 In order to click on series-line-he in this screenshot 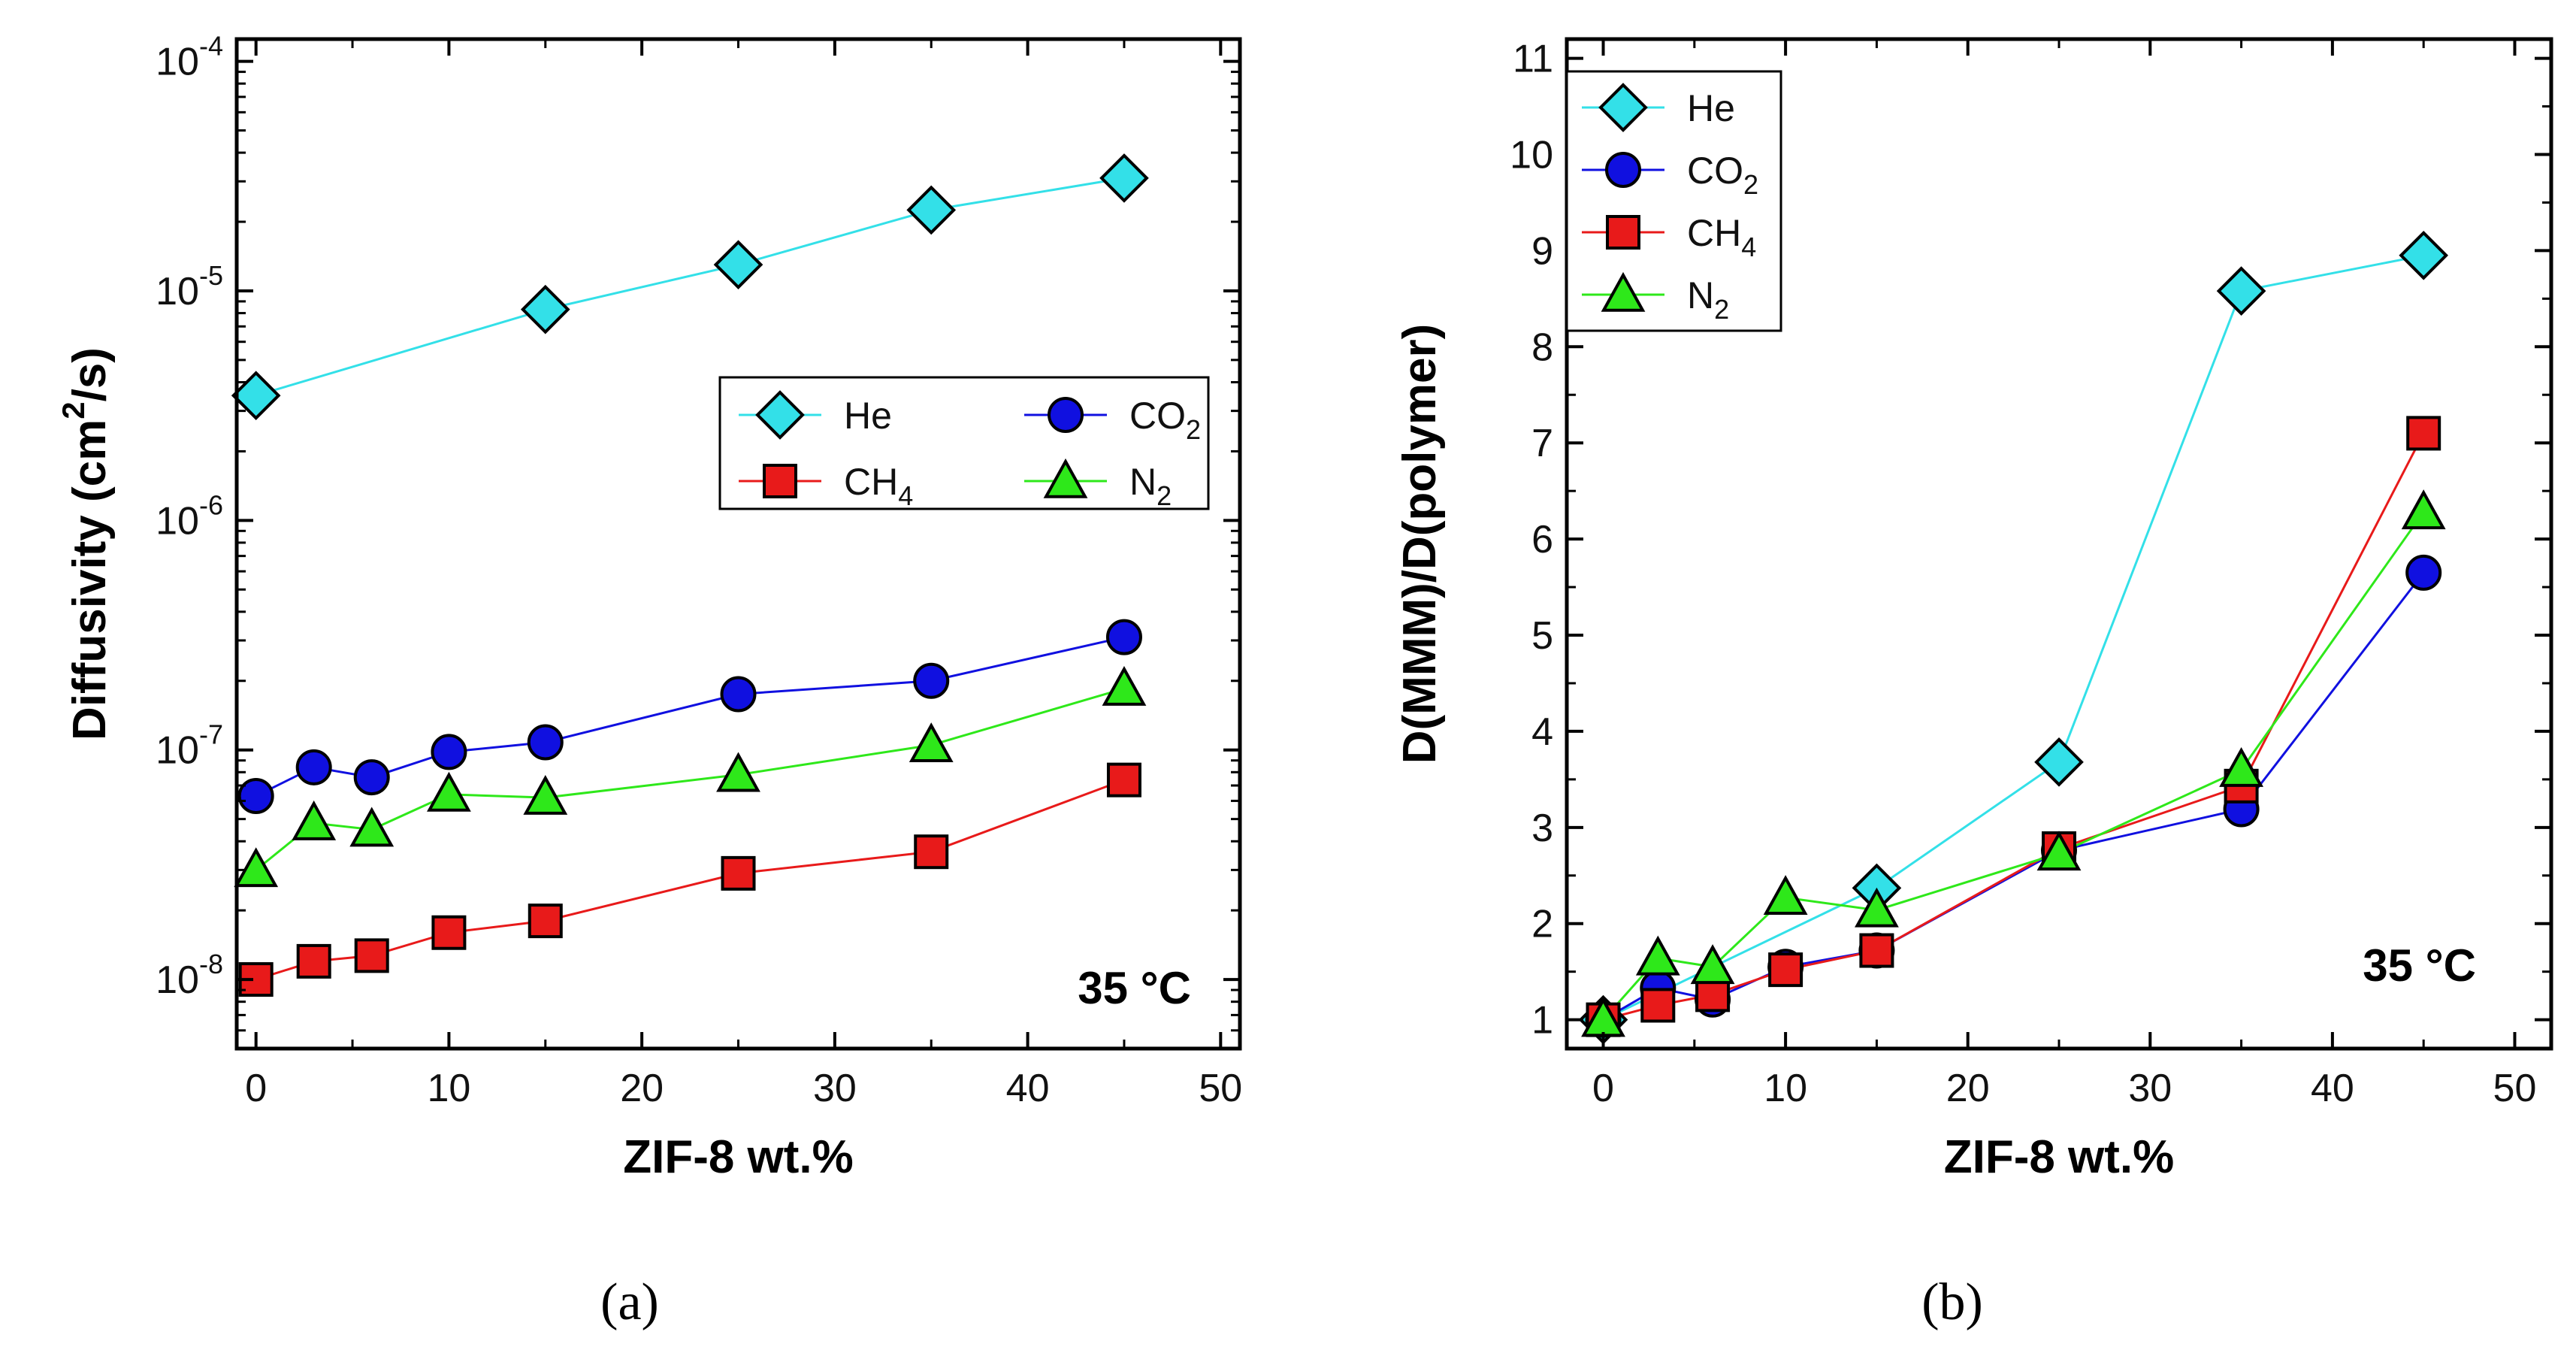, I will do `click(690, 287)`.